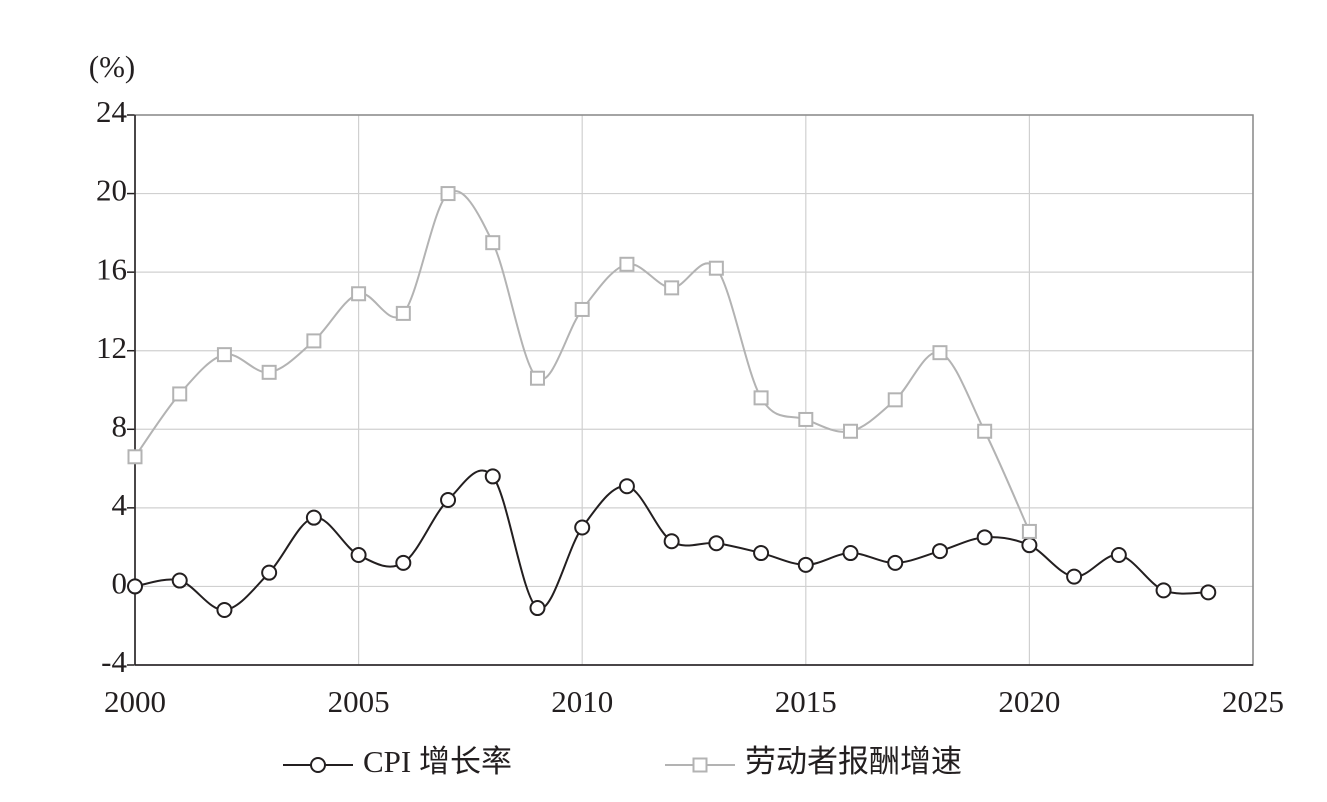 The image size is (1327, 802). I want to click on y-tick-label: 20, so click(111, 190).